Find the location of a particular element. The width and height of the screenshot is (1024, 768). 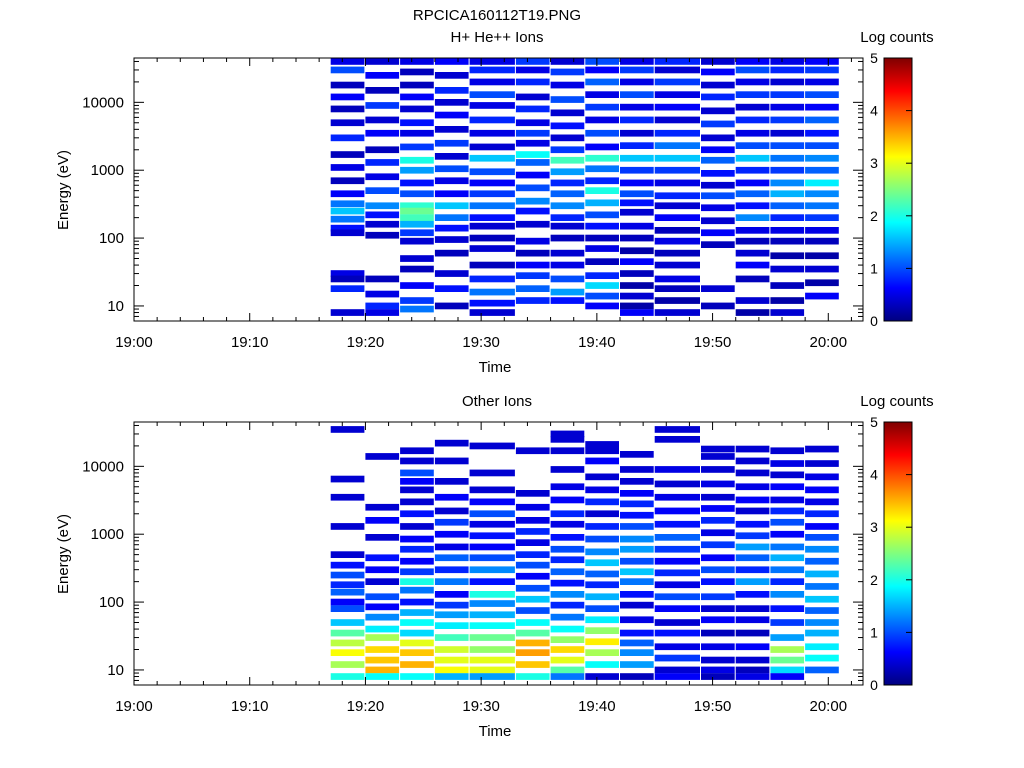

figure-filename: RPCICA160112T19.PNG is located at coordinates (497, 15).